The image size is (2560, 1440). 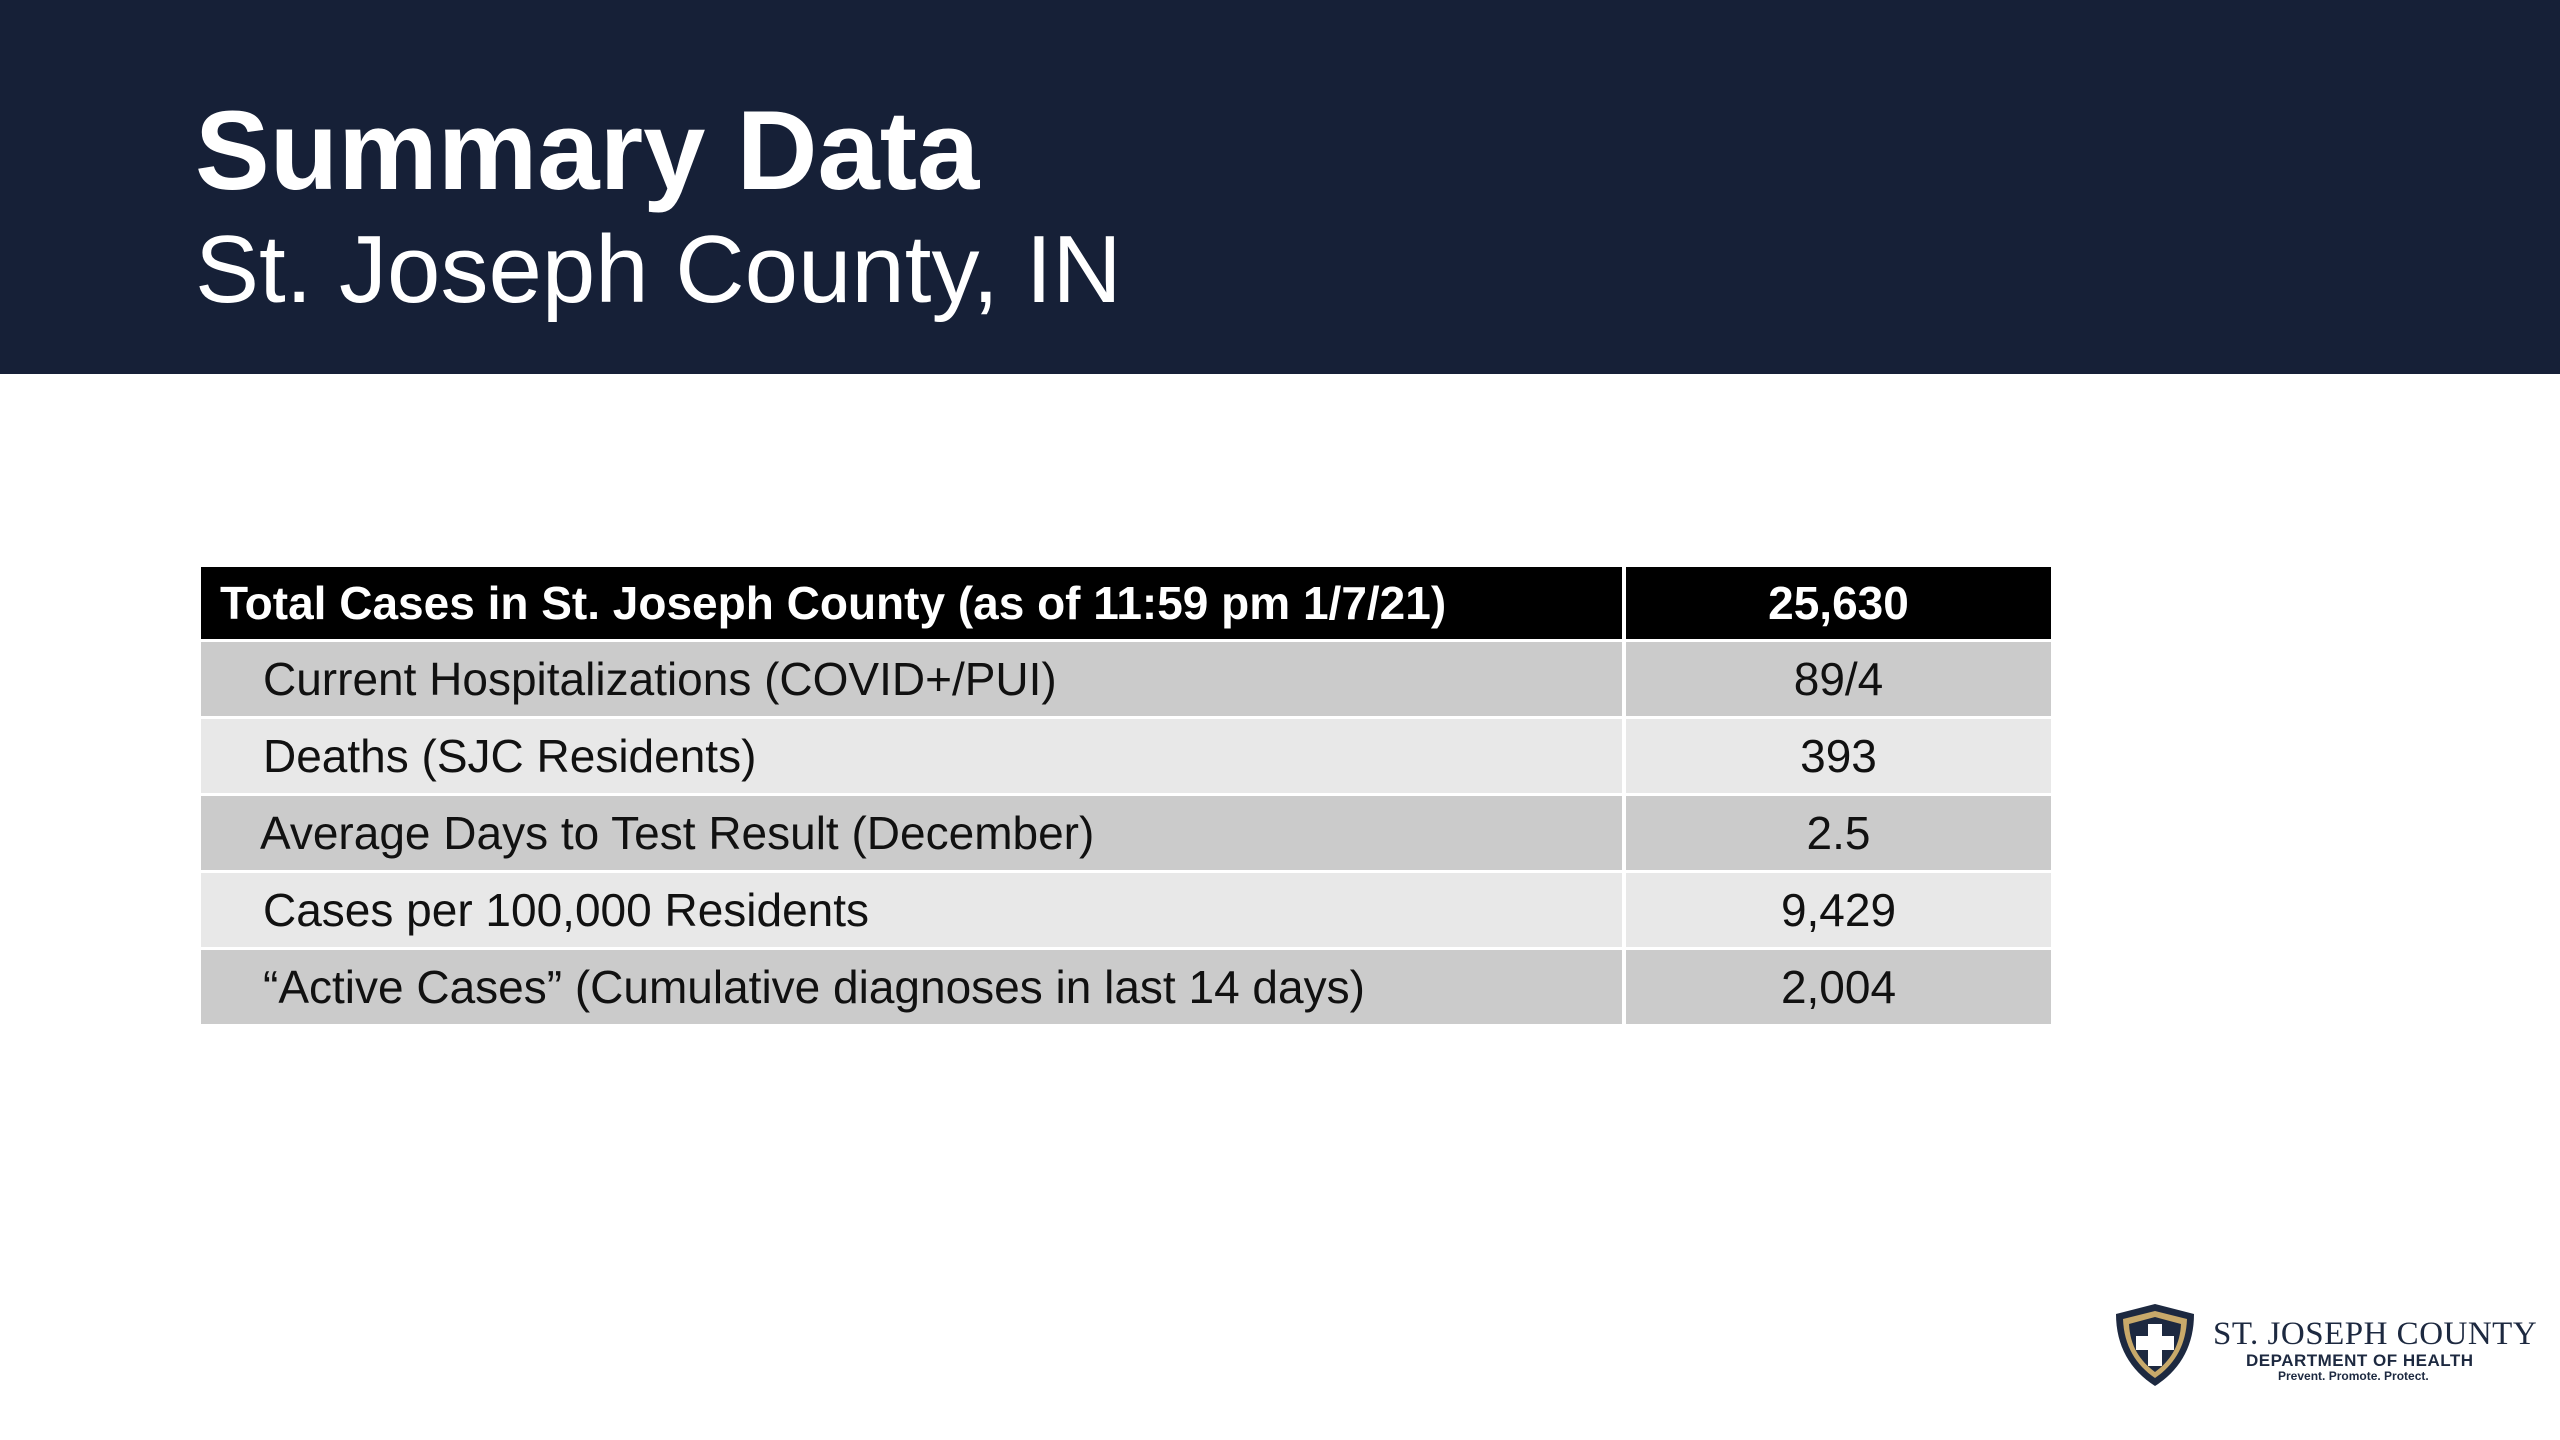 I want to click on row-label: Average Days to Test Result (December), so click(x=913, y=834).